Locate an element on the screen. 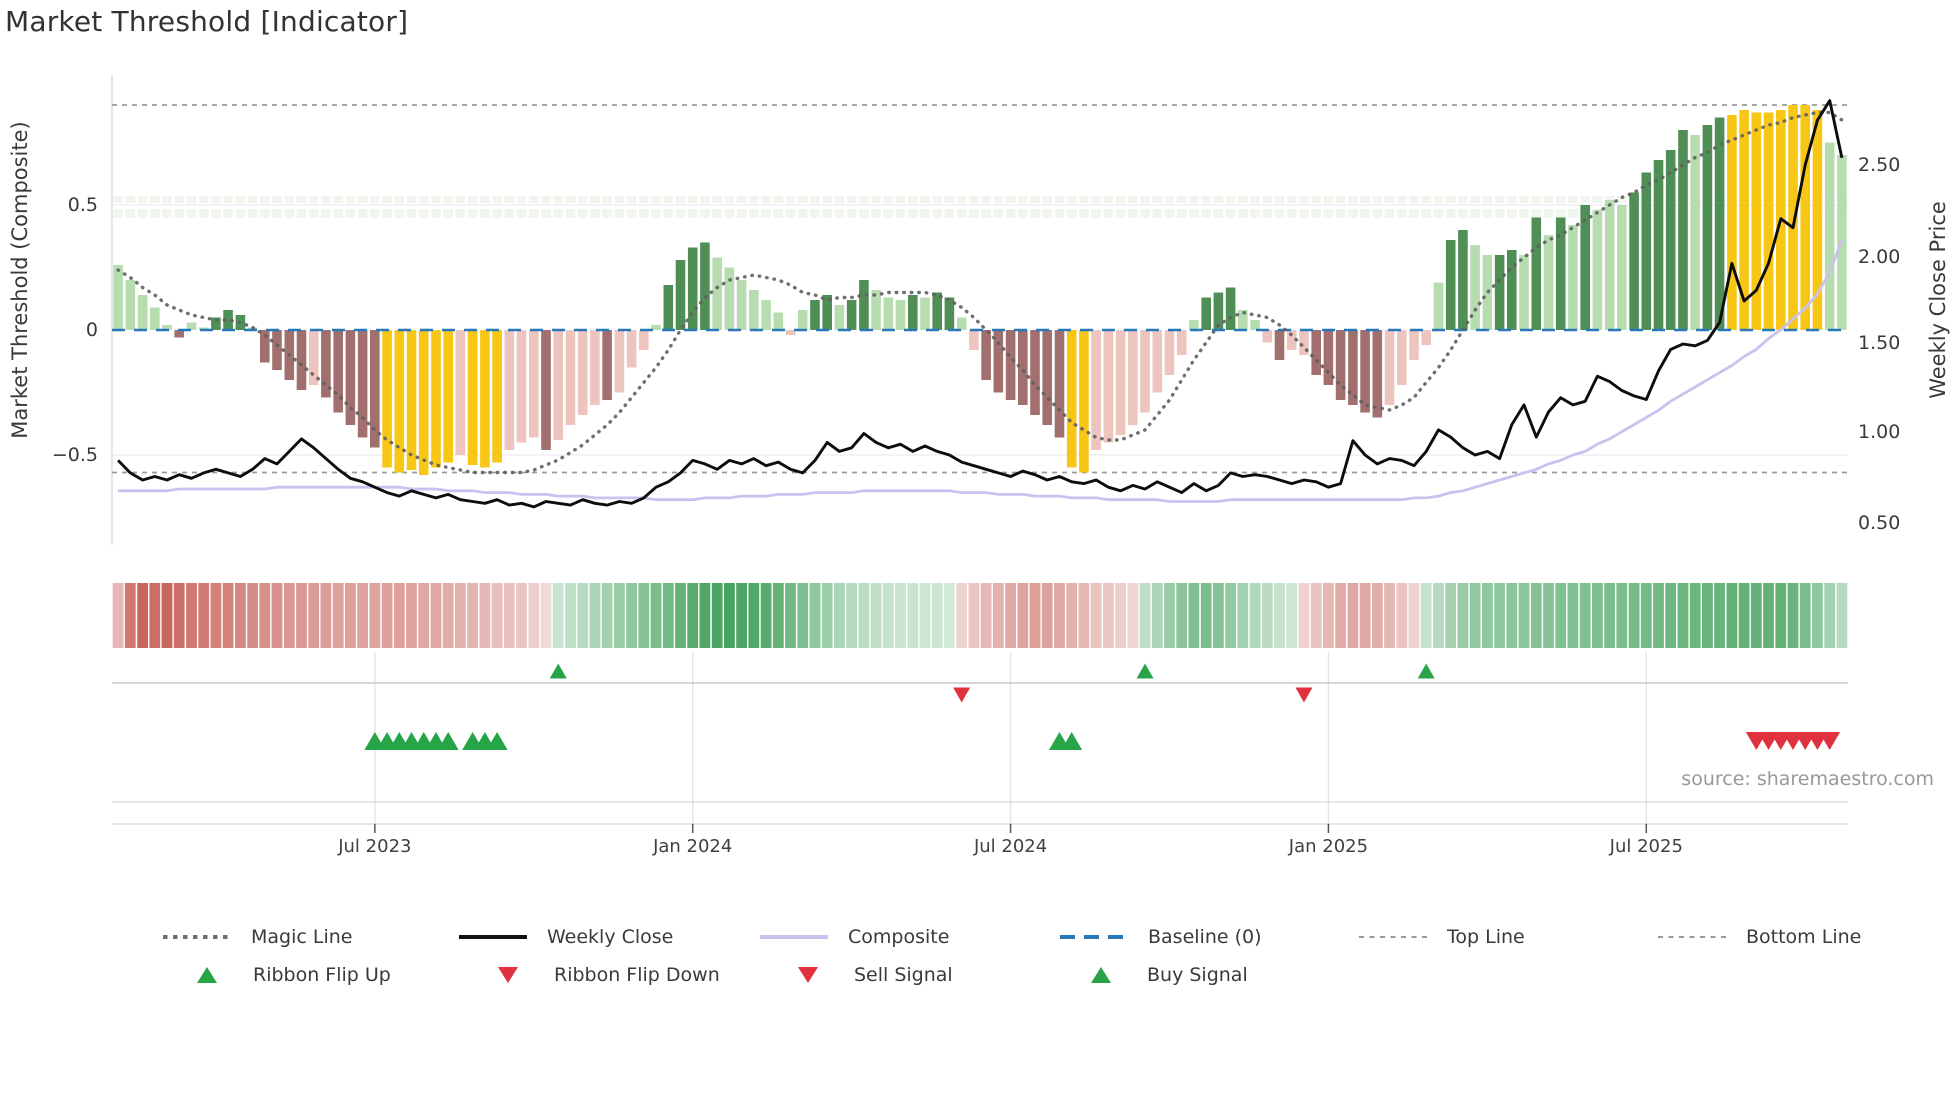  left-axis-label: Market Threshold (Composite) is located at coordinates (20, 280).